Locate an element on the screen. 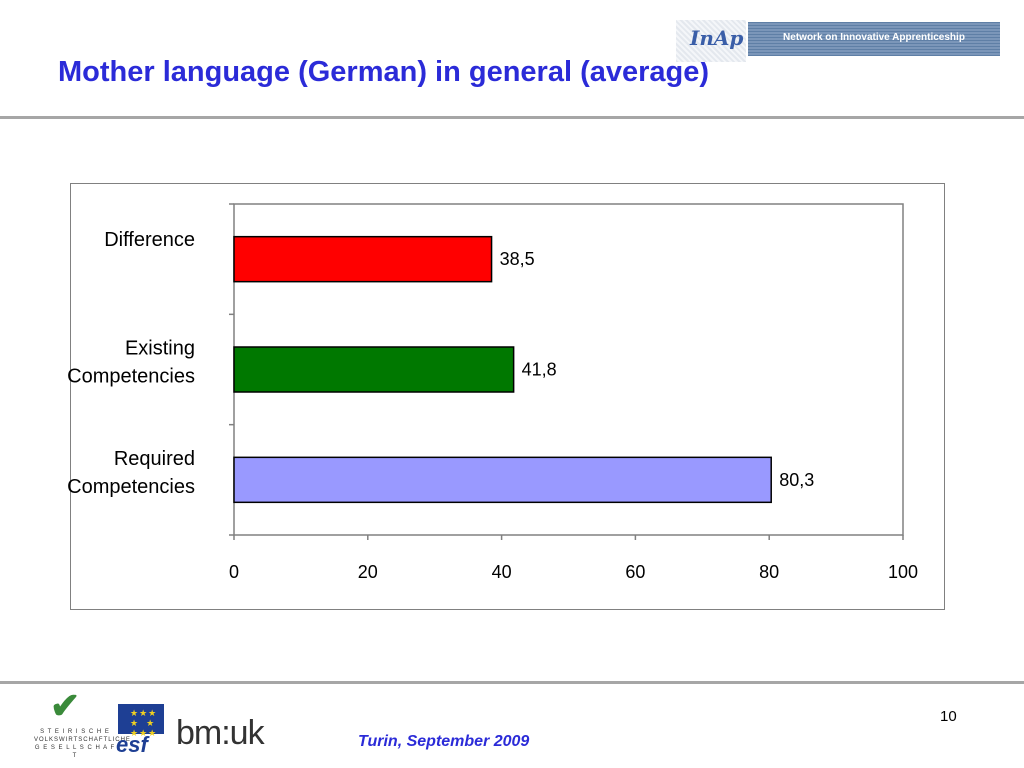 The height and width of the screenshot is (768, 1024). banner-text: Network on Innovative Apprenticeship is located at coordinates (874, 37).